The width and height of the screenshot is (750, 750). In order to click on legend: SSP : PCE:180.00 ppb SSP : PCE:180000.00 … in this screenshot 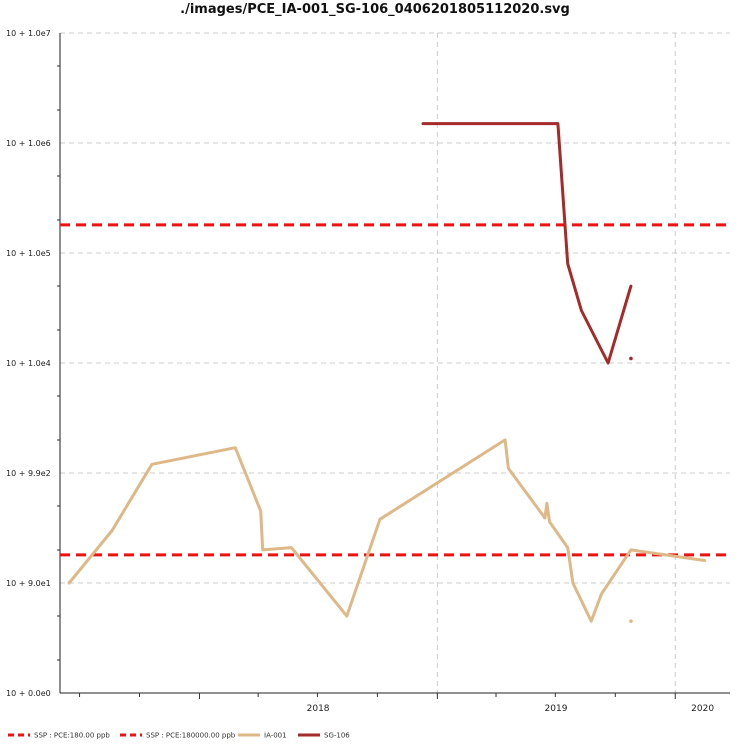, I will do `click(179, 736)`.